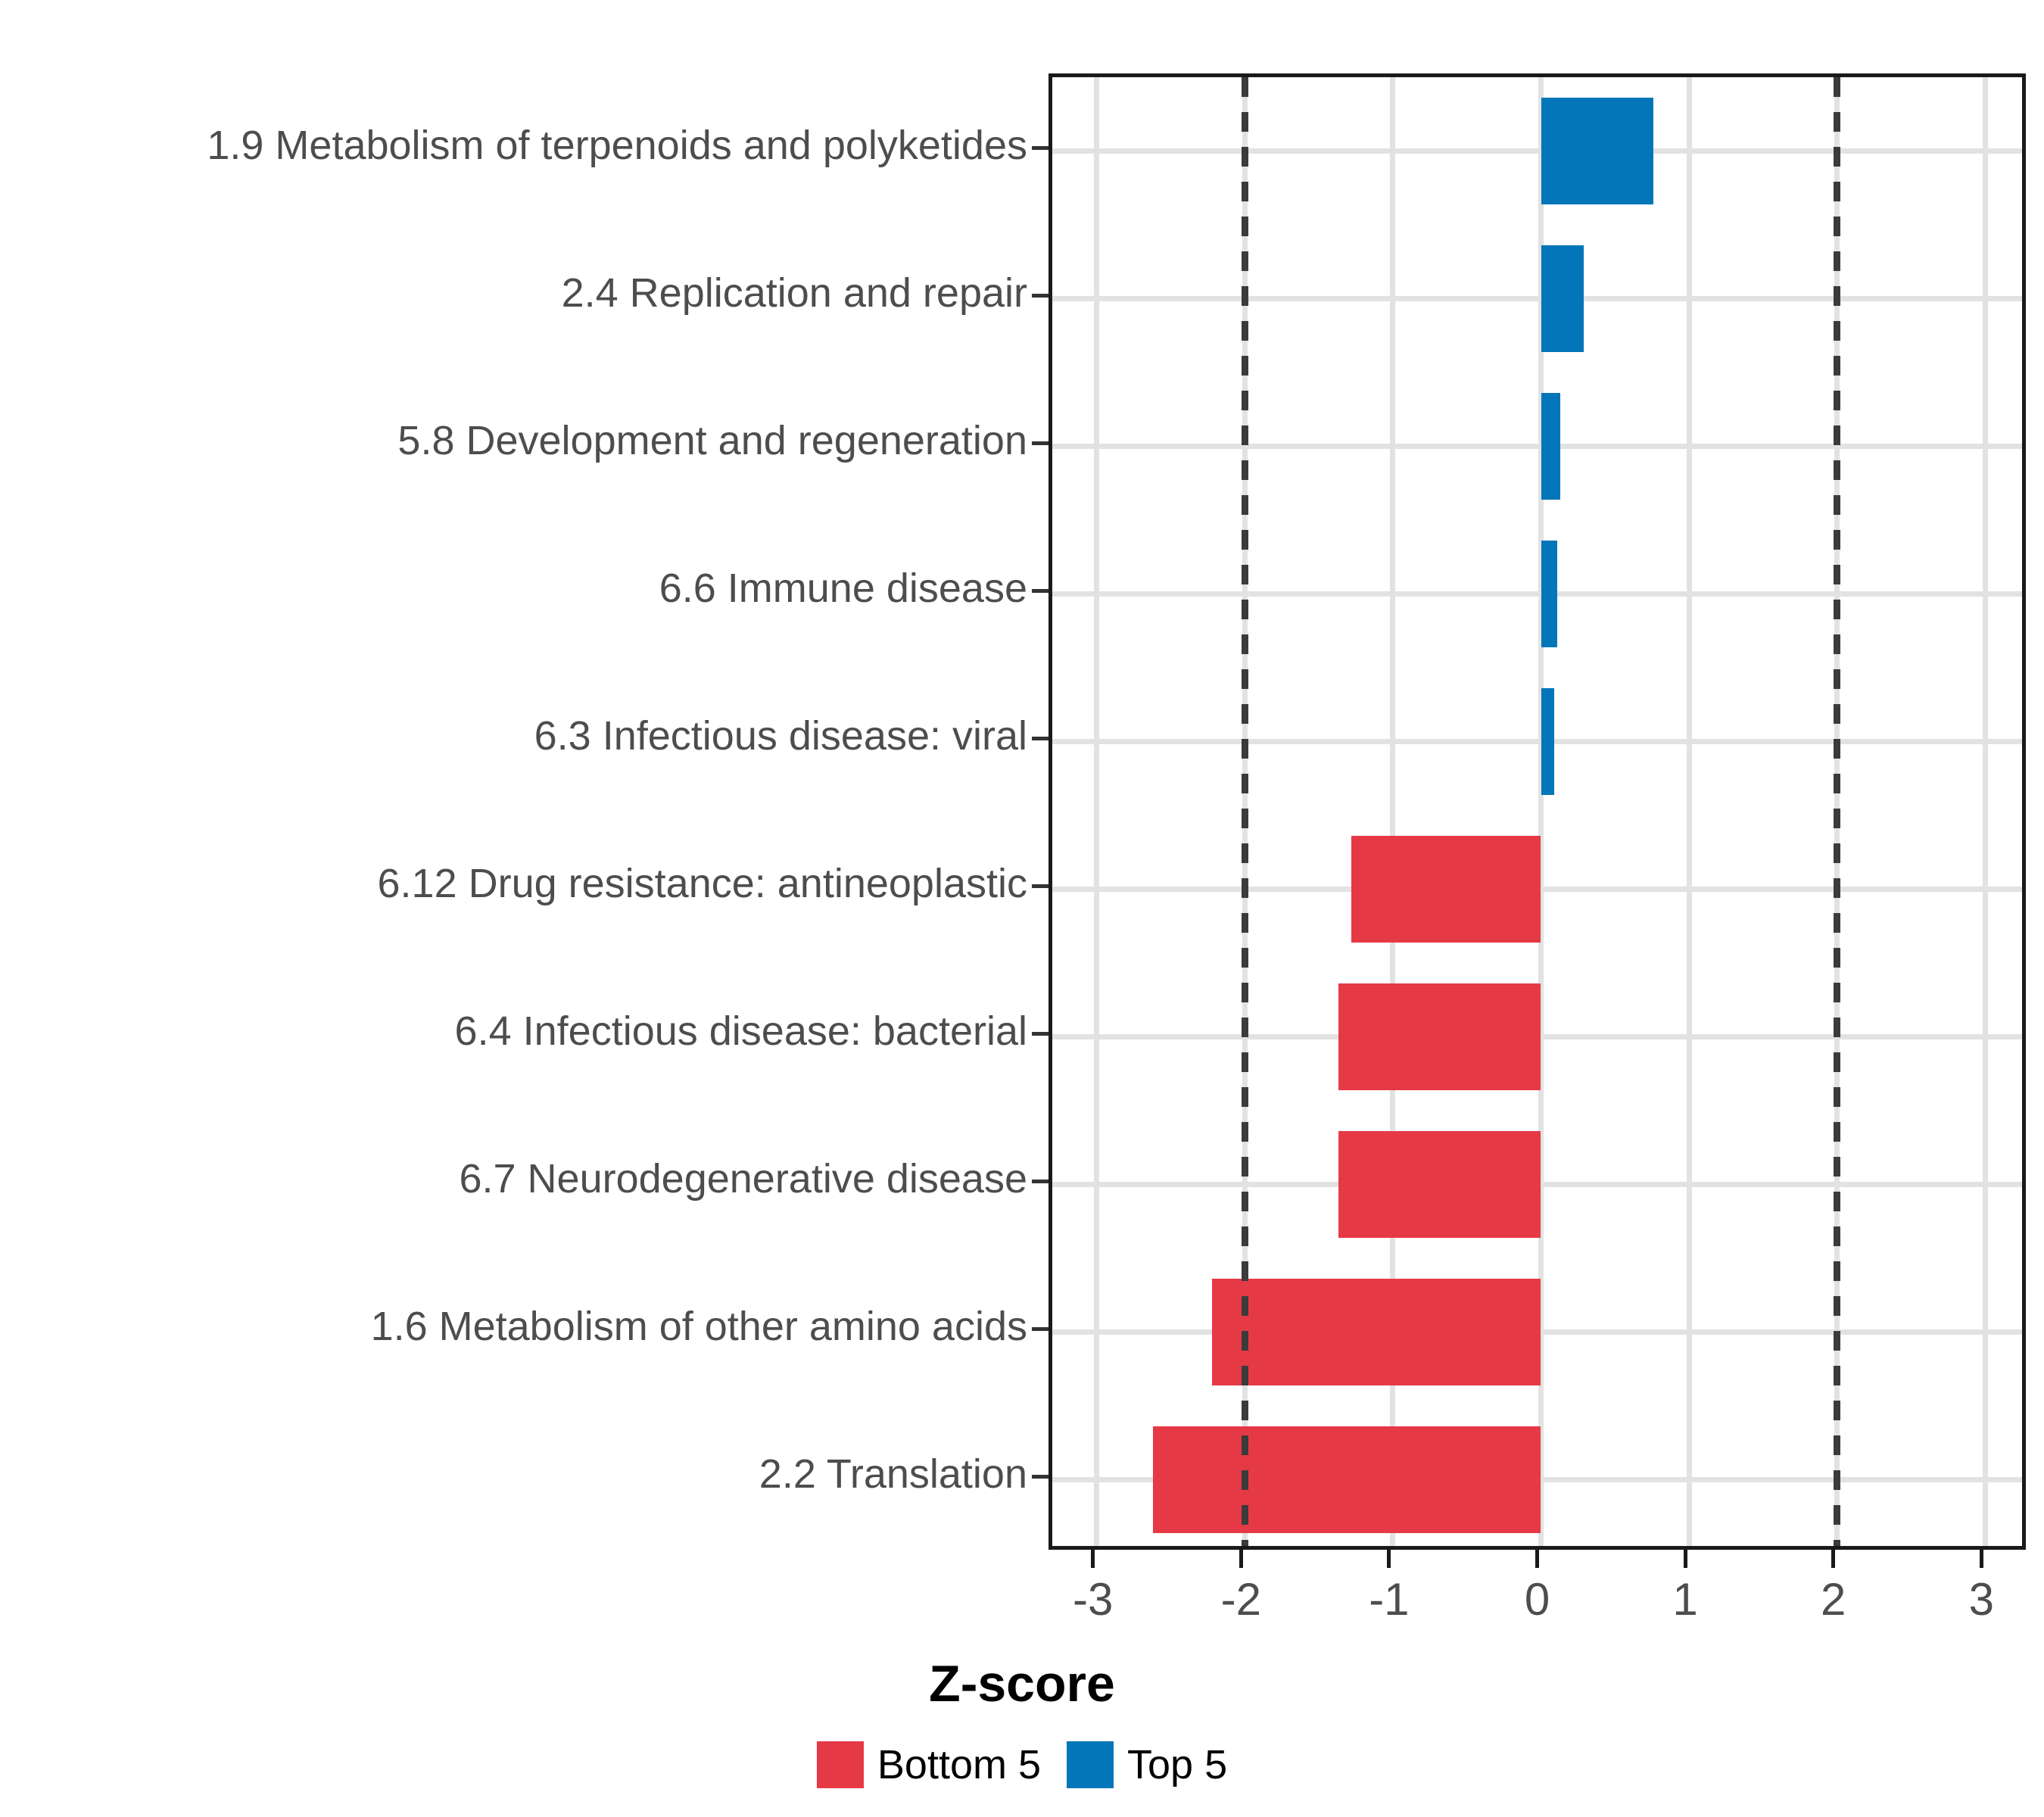 Image resolution: width=2044 pixels, height=1817 pixels. Describe the element at coordinates (794, 293) in the screenshot. I see `y-axis-tick-label: 2.4 Replication and repair` at that location.